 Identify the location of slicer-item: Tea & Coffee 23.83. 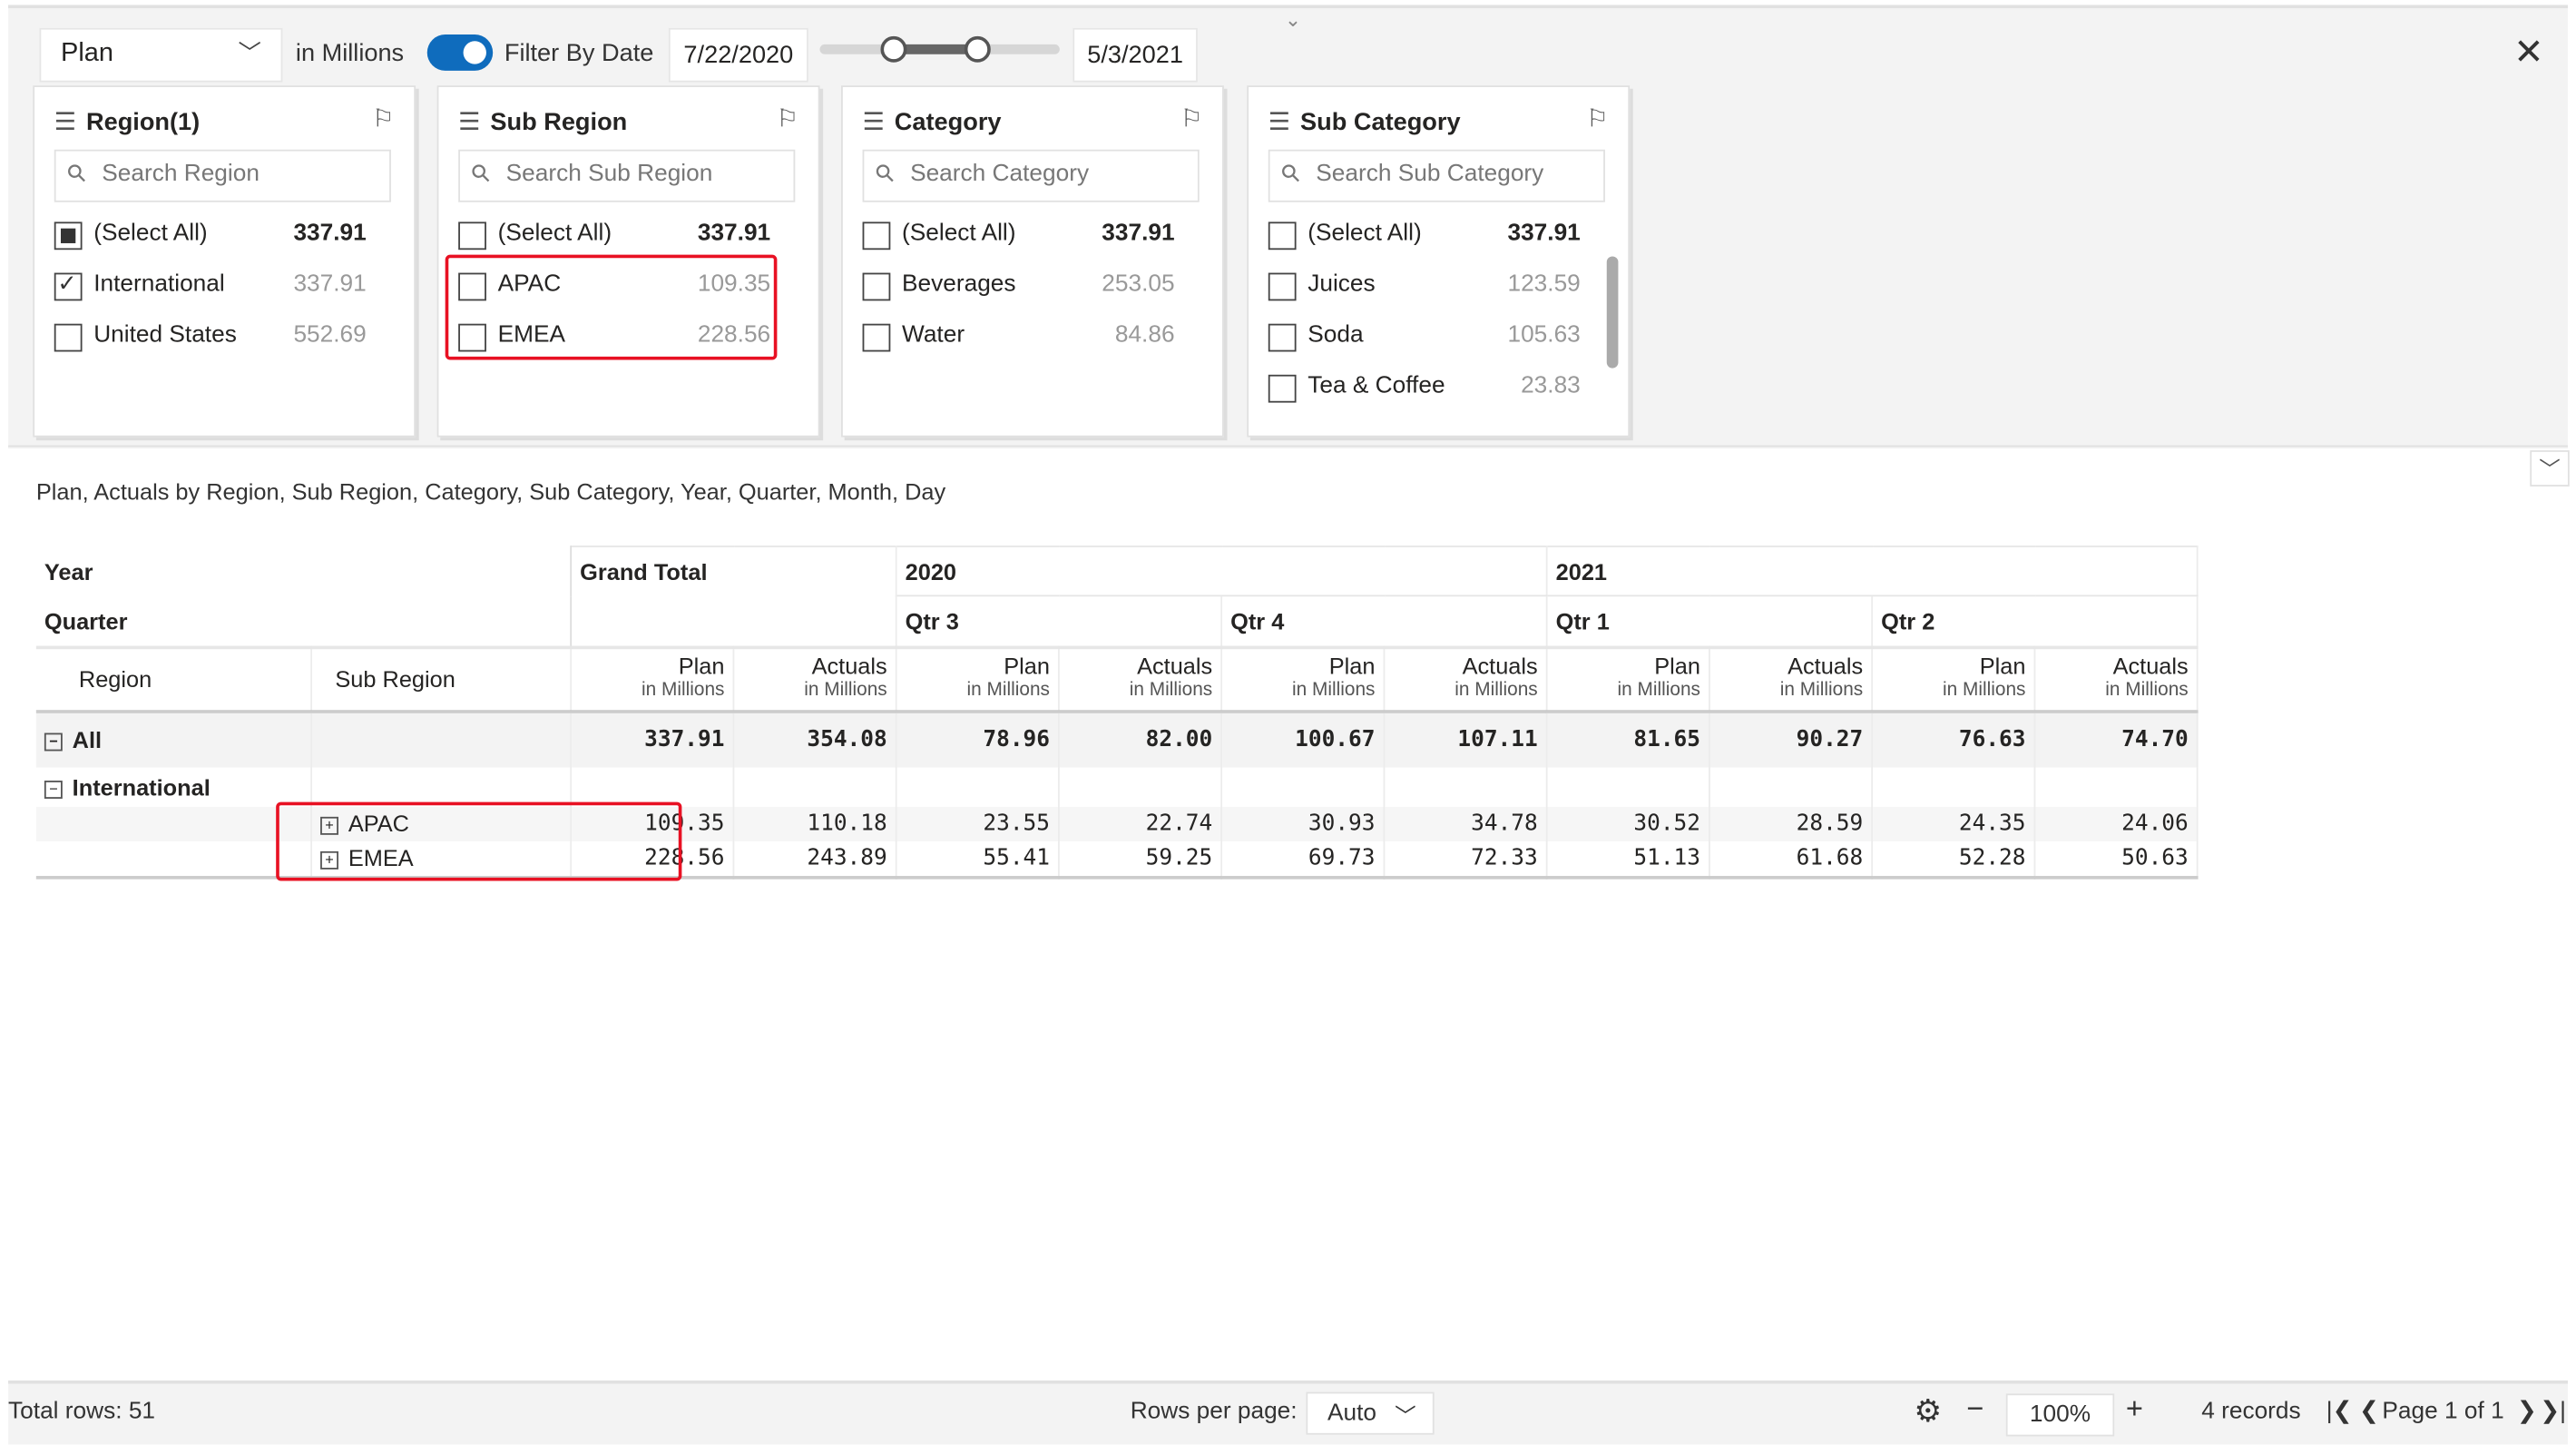
(1424, 388).